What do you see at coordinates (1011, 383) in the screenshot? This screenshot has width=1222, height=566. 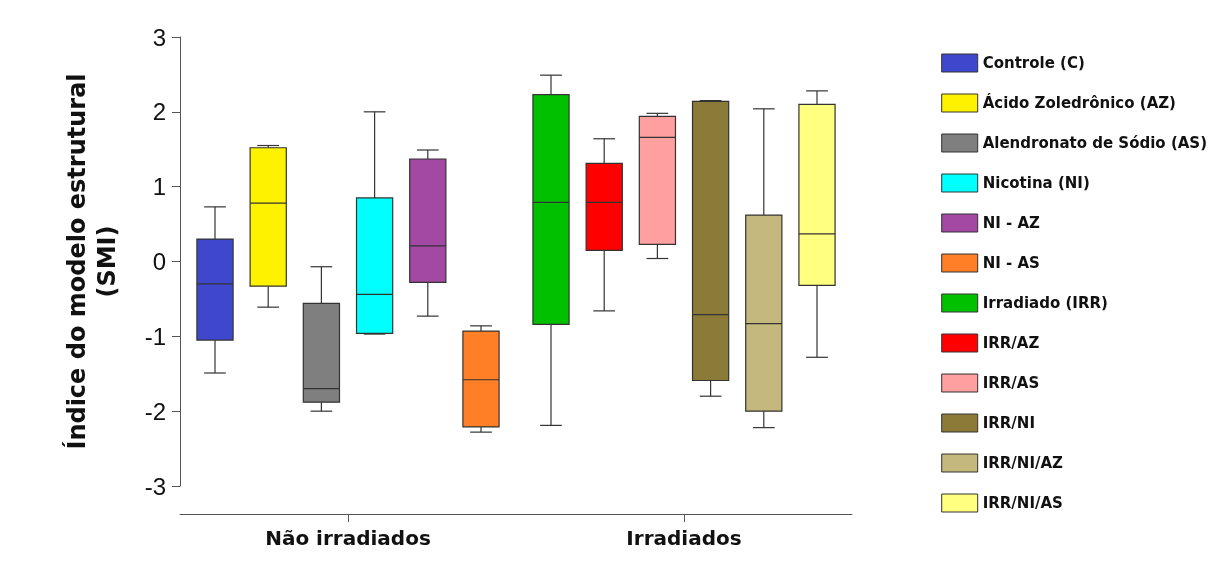 I see `legend-label: IRR/AS` at bounding box center [1011, 383].